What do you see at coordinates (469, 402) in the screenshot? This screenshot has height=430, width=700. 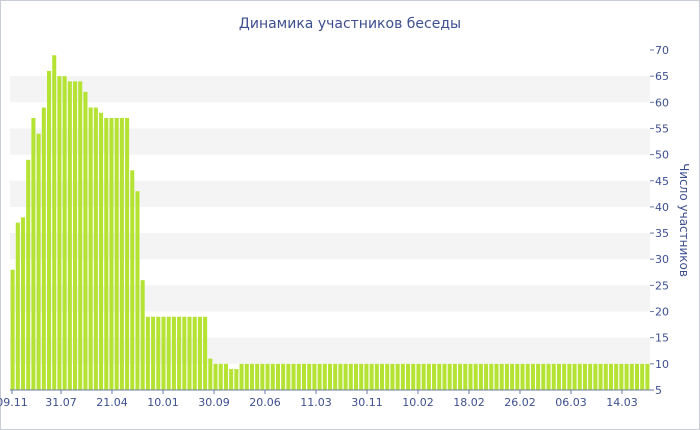 I see `x-tick-label: 18.02` at bounding box center [469, 402].